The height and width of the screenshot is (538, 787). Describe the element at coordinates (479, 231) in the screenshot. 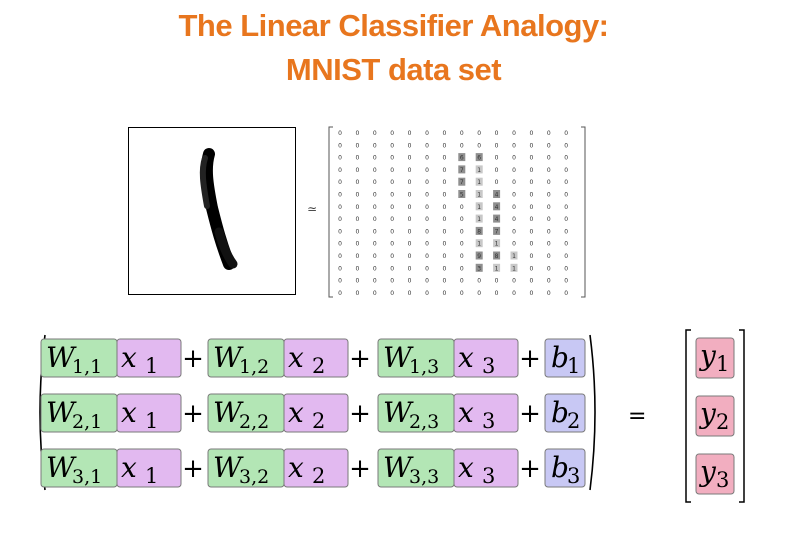

I see `matrix-cell: 8` at that location.